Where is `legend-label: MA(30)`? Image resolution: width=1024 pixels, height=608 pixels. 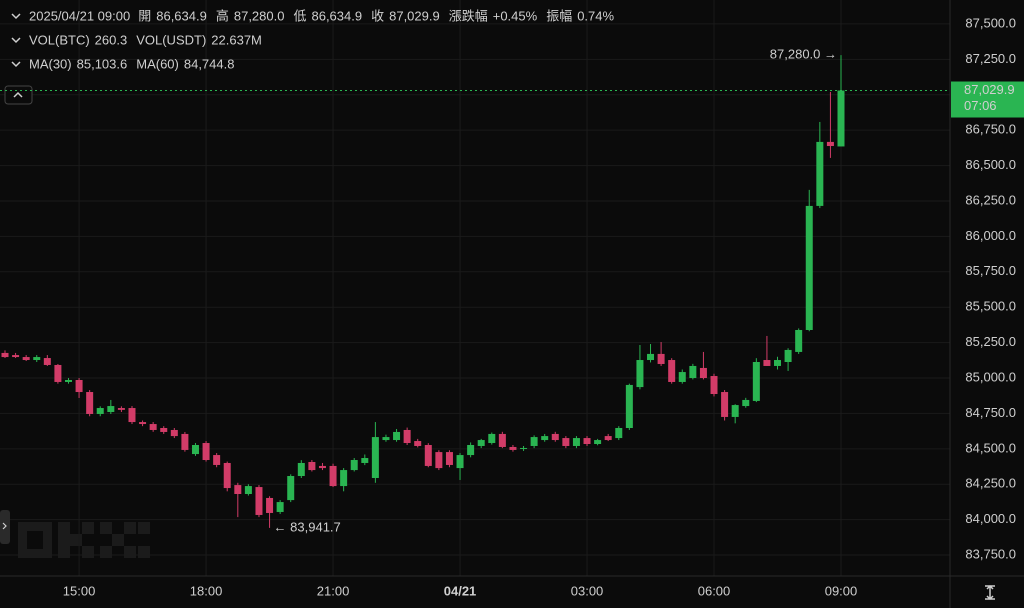
legend-label: MA(30) is located at coordinates (50, 63).